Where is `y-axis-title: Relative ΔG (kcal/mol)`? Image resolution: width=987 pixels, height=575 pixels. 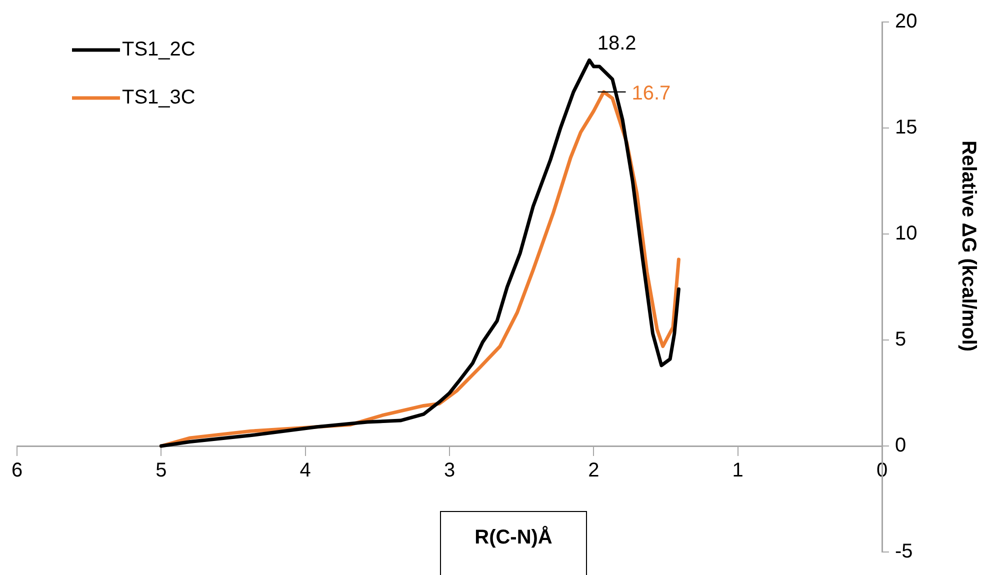
y-axis-title: Relative ΔG (kcal/mol) is located at coordinates (968, 246).